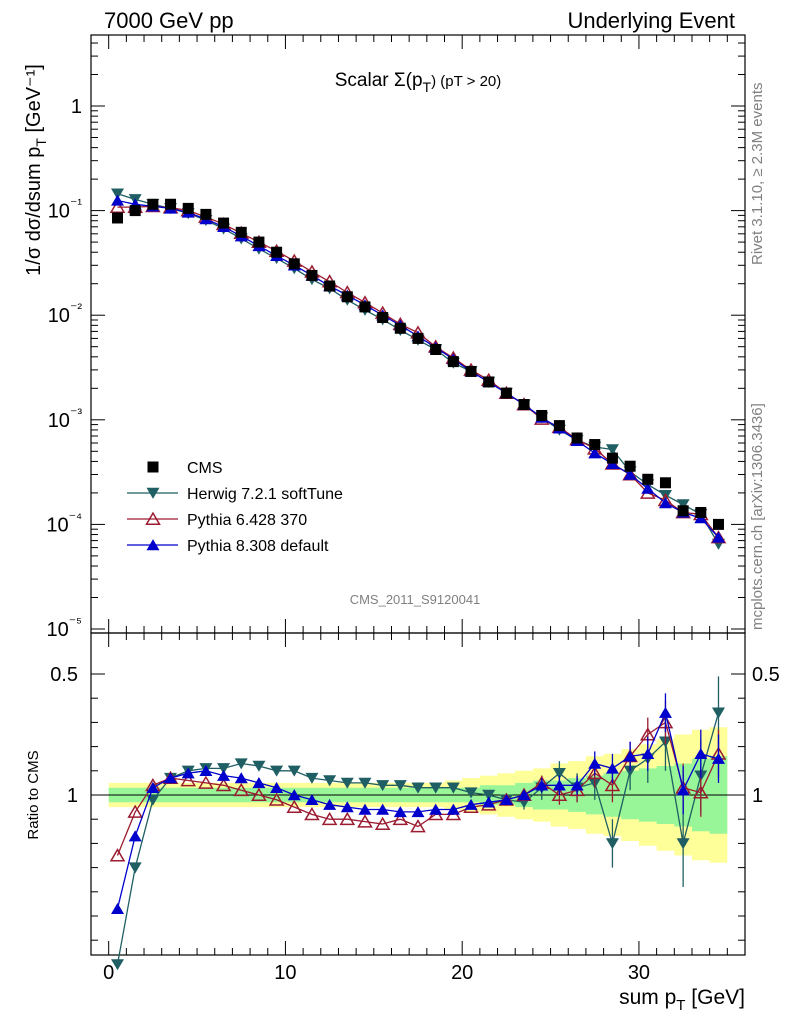 The width and height of the screenshot is (786, 1024). What do you see at coordinates (36, 170) in the screenshot?
I see `y-axis-label: 1/σ dσ/dsum pT [GeV⁻¹]` at bounding box center [36, 170].